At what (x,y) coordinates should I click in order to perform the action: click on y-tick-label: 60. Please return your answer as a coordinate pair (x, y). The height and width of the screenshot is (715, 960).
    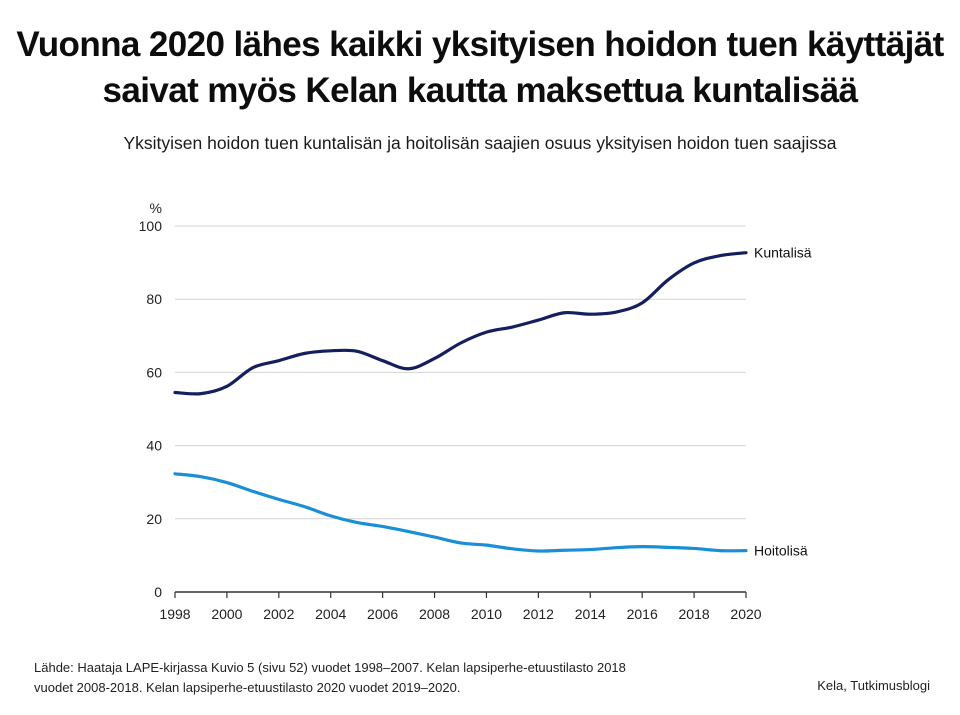
    Looking at the image, I should click on (154, 372).